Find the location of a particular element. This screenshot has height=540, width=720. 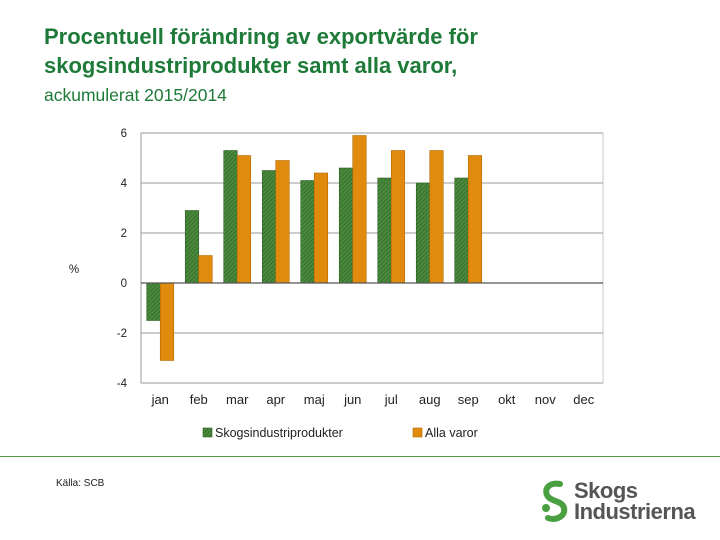

logo-text: Skogs Industrierna is located at coordinates (635, 501).